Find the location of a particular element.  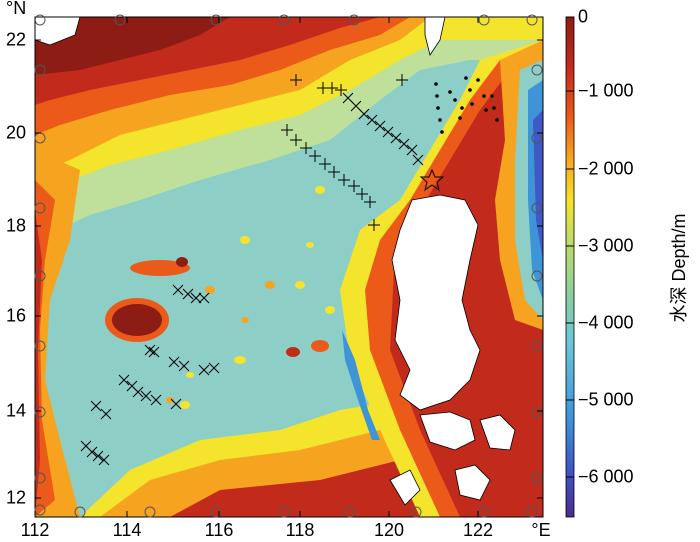

colorbar-tick-label: −2 000 is located at coordinates (606, 168).